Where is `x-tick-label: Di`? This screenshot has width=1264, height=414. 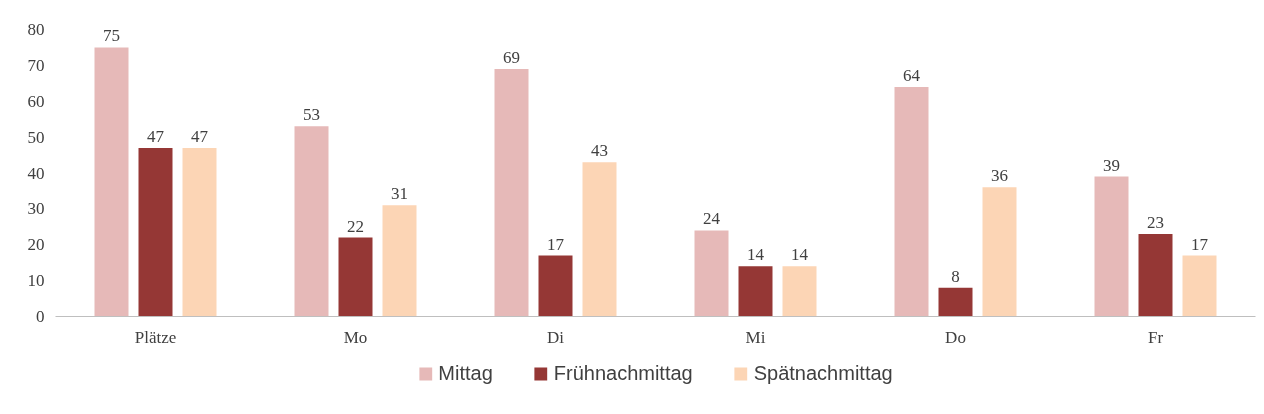 x-tick-label: Di is located at coordinates (556, 337).